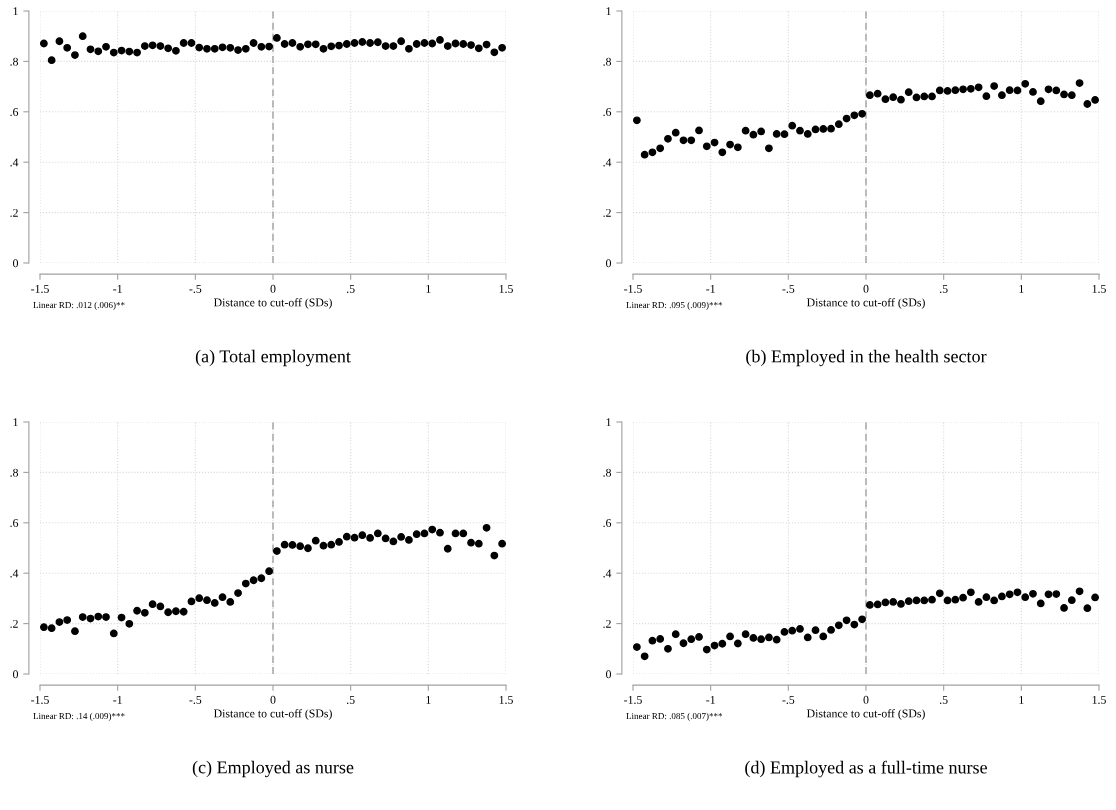 The width and height of the screenshot is (1116, 810). I want to click on x-tick-label: 0, so click(273, 699).